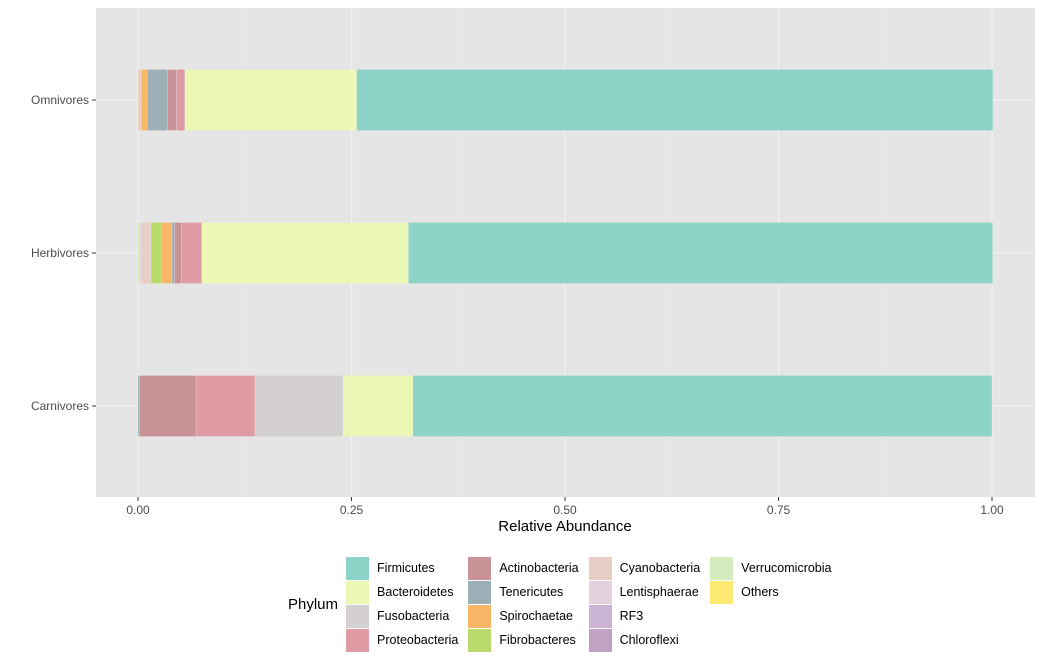 The width and height of the screenshot is (1044, 669). I want to click on legend-label: Chloroflexi, so click(649, 640).